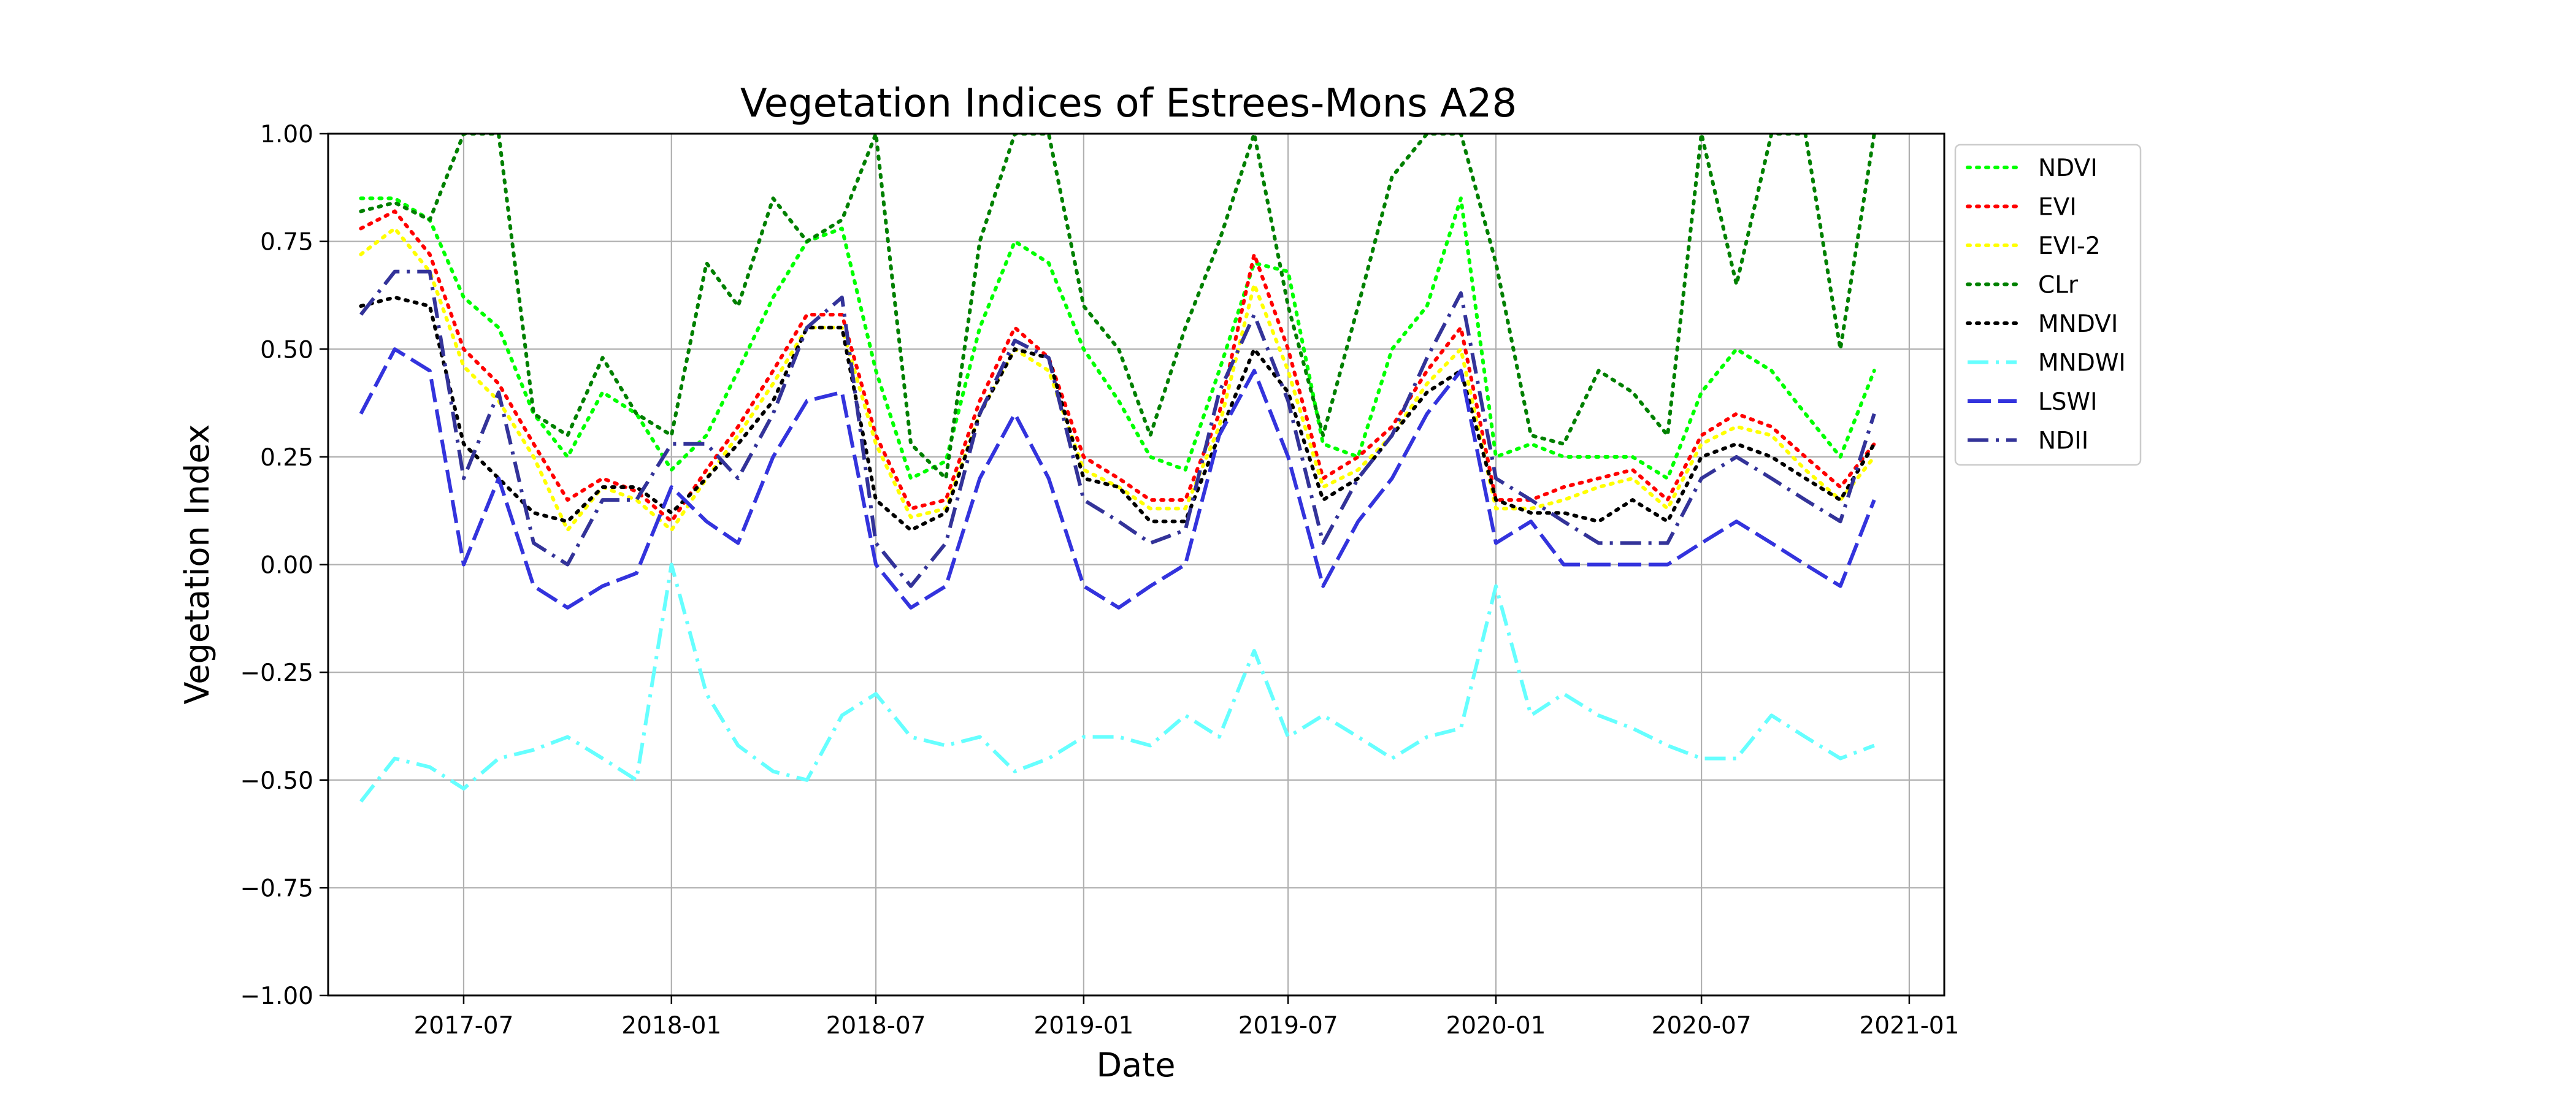 This screenshot has width=2576, height=1104. I want to click on x-tick-label: 2021-01, so click(1909, 1026).